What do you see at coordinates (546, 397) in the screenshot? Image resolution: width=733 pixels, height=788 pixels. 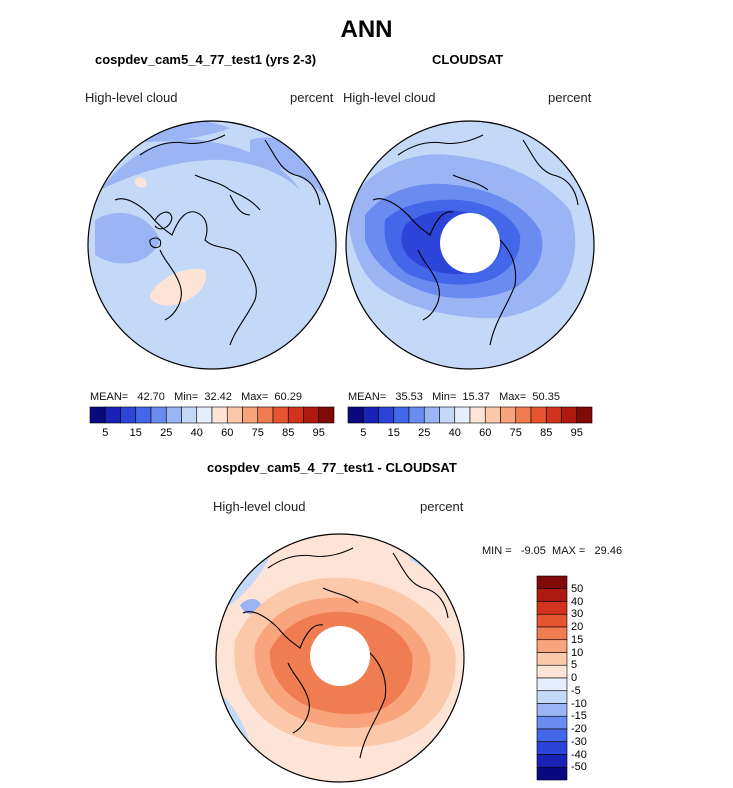 I see `right-max-value: 50.35` at bounding box center [546, 397].